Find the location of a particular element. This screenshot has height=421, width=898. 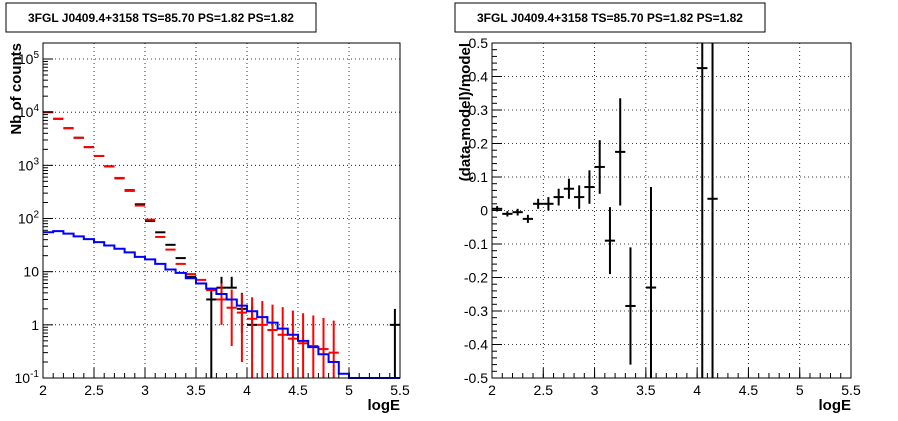

left-title-box is located at coordinates (161, 17).